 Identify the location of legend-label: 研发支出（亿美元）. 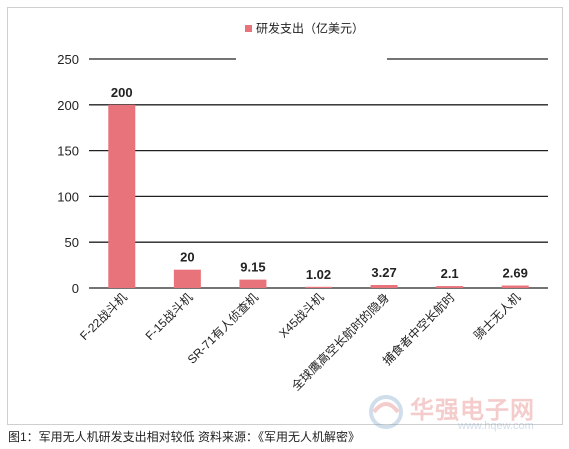
(310, 28).